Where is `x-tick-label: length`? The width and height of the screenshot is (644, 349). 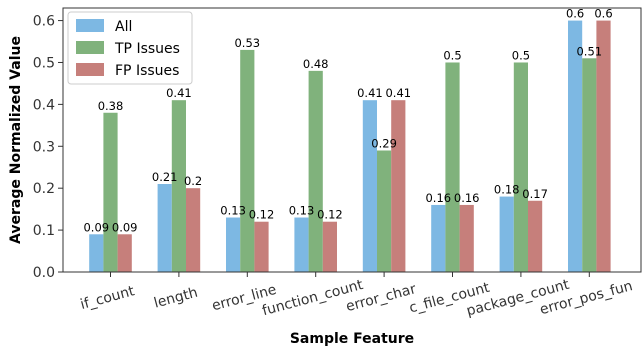 x-tick-label: length is located at coordinates (175, 298).